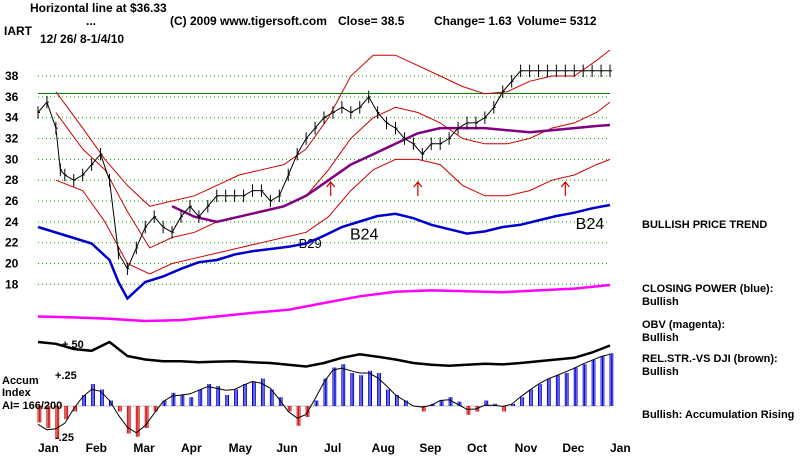 This screenshot has height=459, width=800. I want to click on y-tick-label-28: 28, so click(12, 180).